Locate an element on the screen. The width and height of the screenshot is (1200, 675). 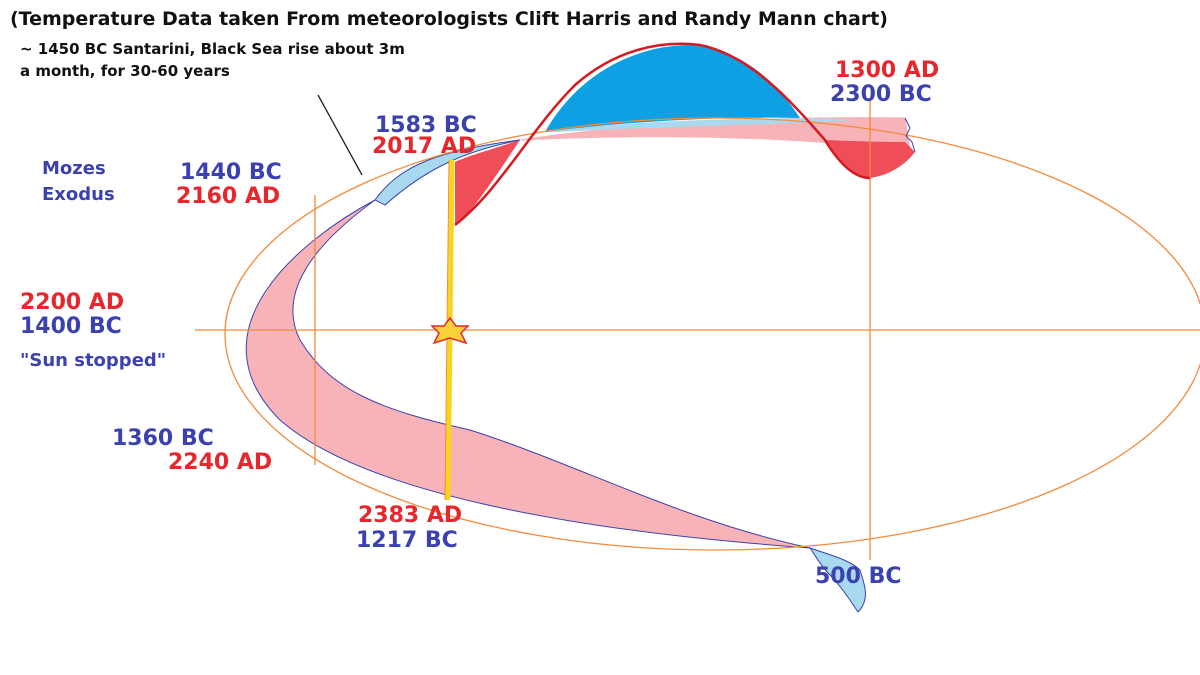
label-2383-ad: 2383 AD is located at coordinates (410, 515).